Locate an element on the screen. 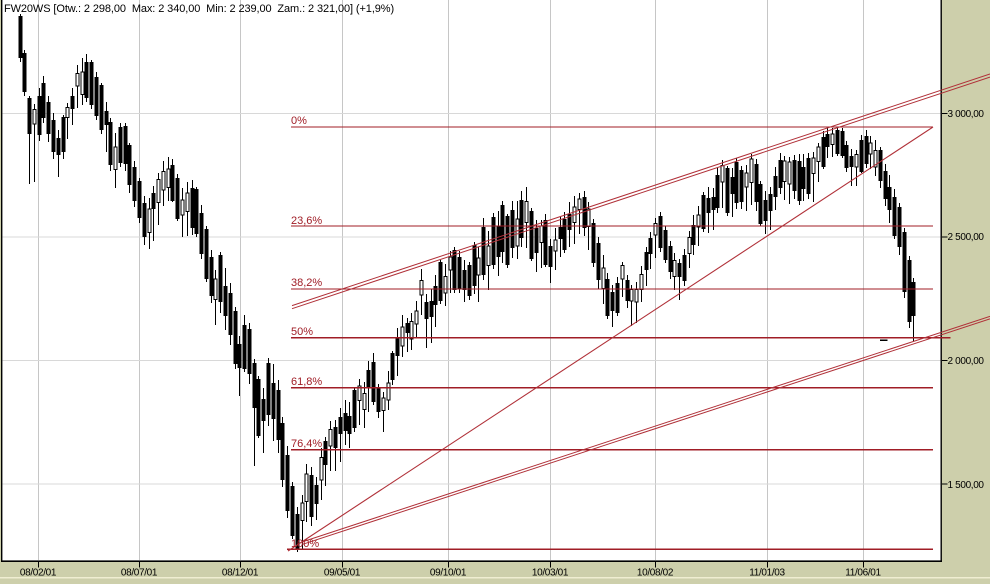 Image resolution: width=990 pixels, height=584 pixels. svg-text: 08/12/01 is located at coordinates (240, 573).